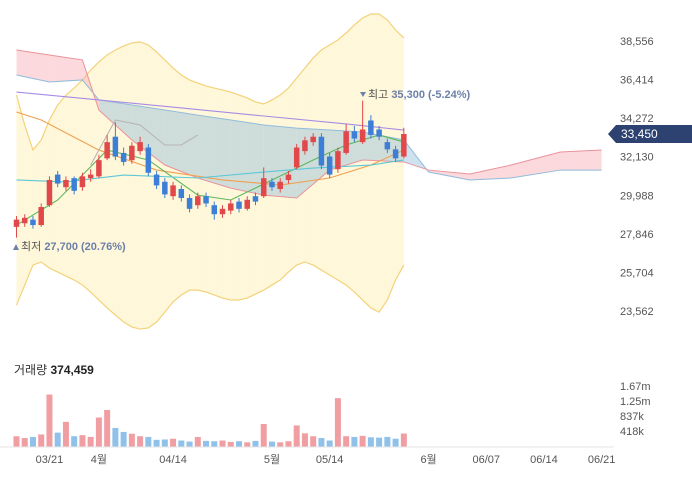 This screenshot has height=493, width=692. I want to click on volume-panel, so click(210, 420).